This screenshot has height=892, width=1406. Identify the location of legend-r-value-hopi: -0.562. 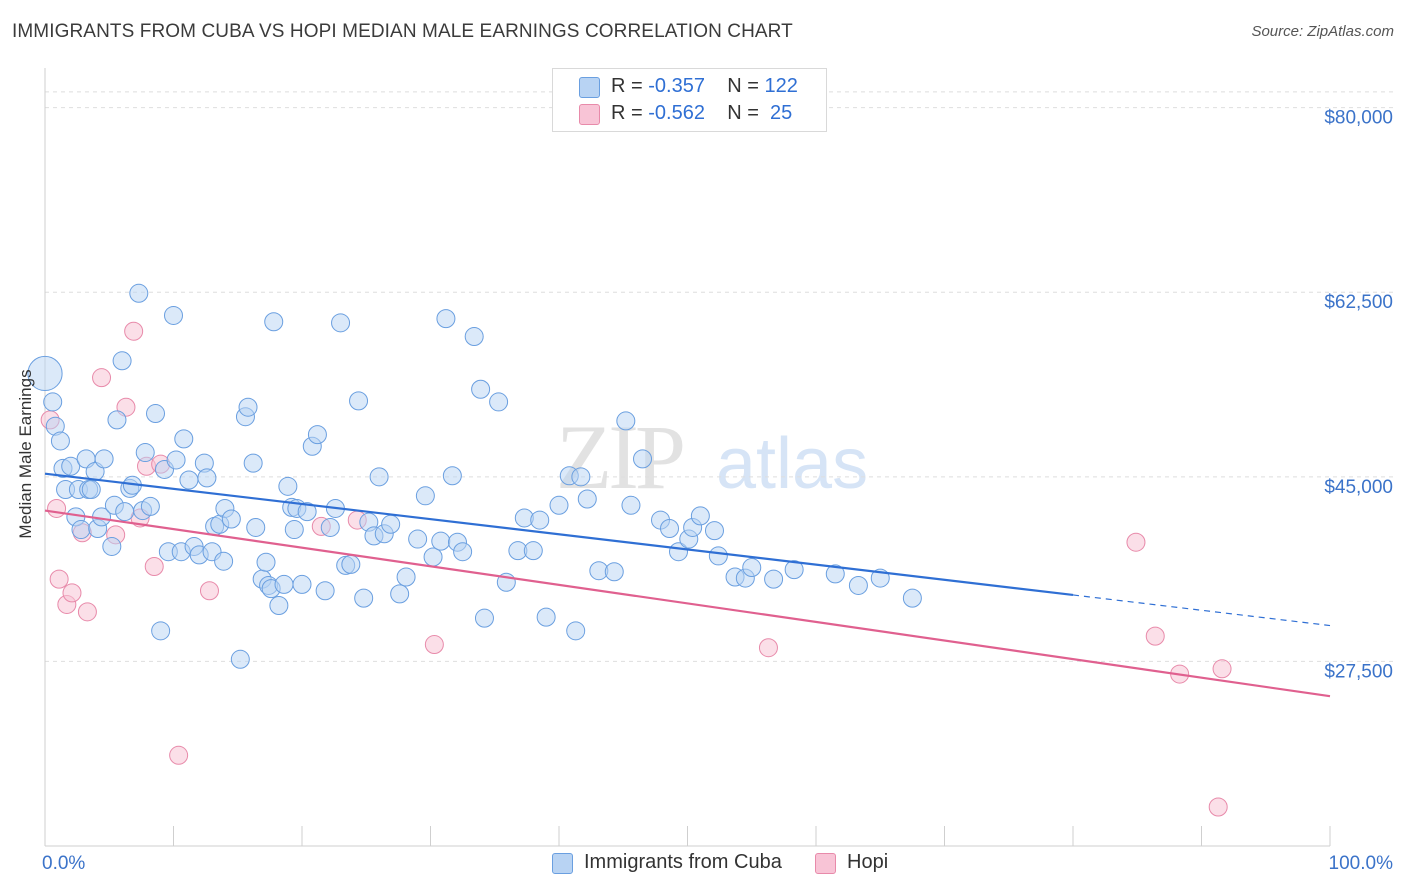
(676, 113).